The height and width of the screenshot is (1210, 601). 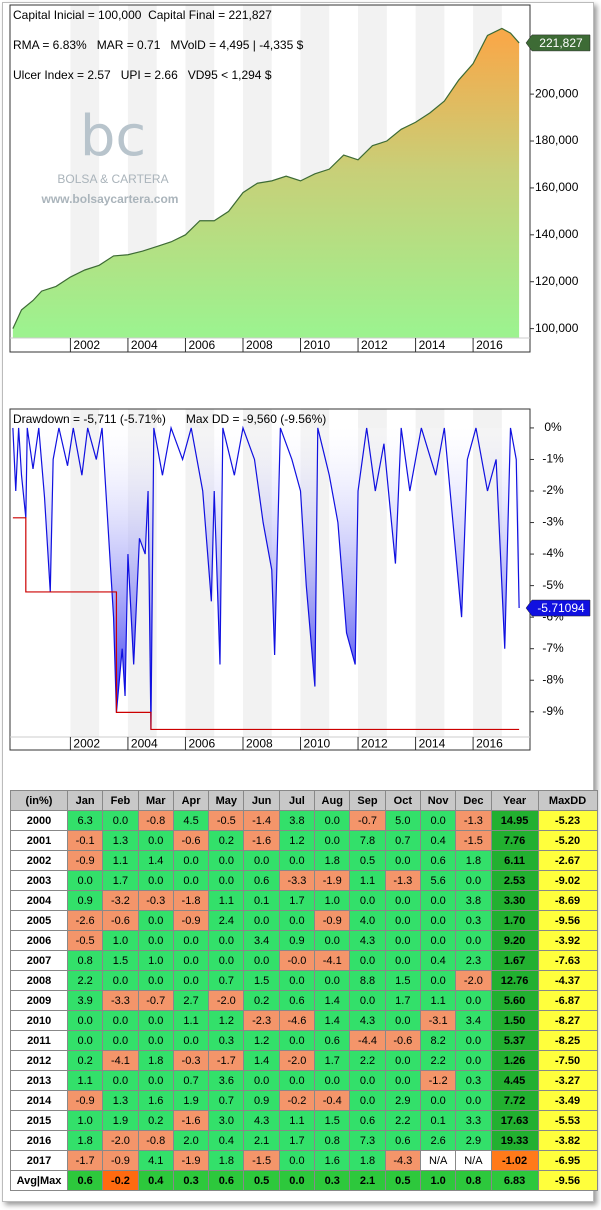 What do you see at coordinates (367, 1140) in the screenshot?
I see `table-cell: 7.3` at bounding box center [367, 1140].